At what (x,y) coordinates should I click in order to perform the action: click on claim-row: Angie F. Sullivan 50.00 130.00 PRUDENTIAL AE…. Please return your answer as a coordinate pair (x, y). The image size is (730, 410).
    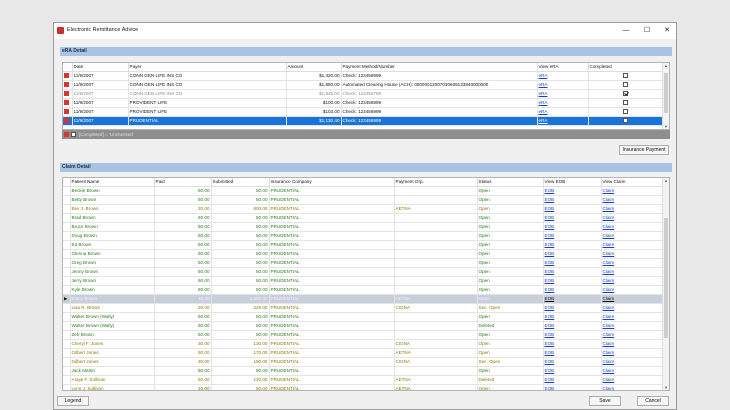
    Looking at the image, I should click on (363, 380).